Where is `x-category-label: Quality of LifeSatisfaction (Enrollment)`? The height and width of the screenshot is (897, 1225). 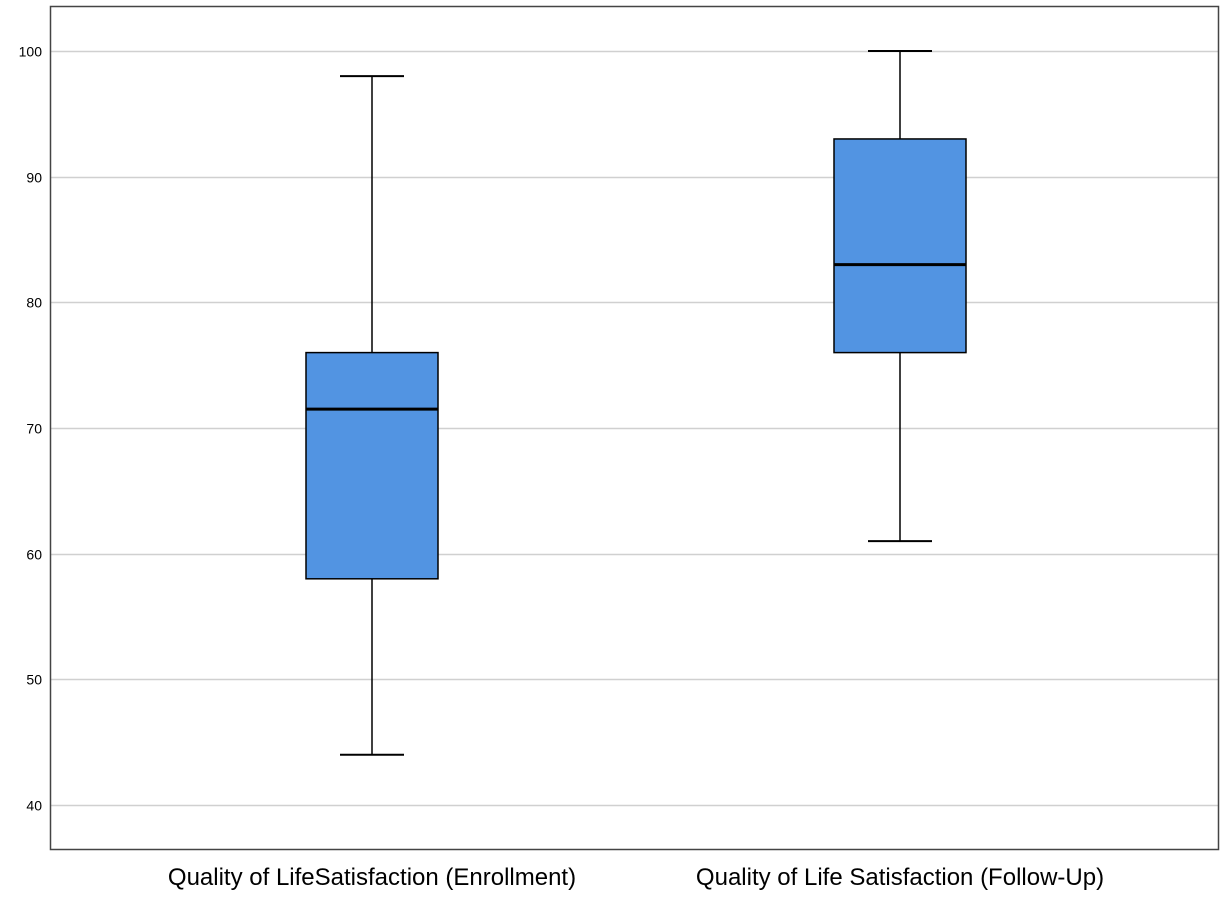 x-category-label: Quality of LifeSatisfaction (Enrollment) is located at coordinates (372, 877).